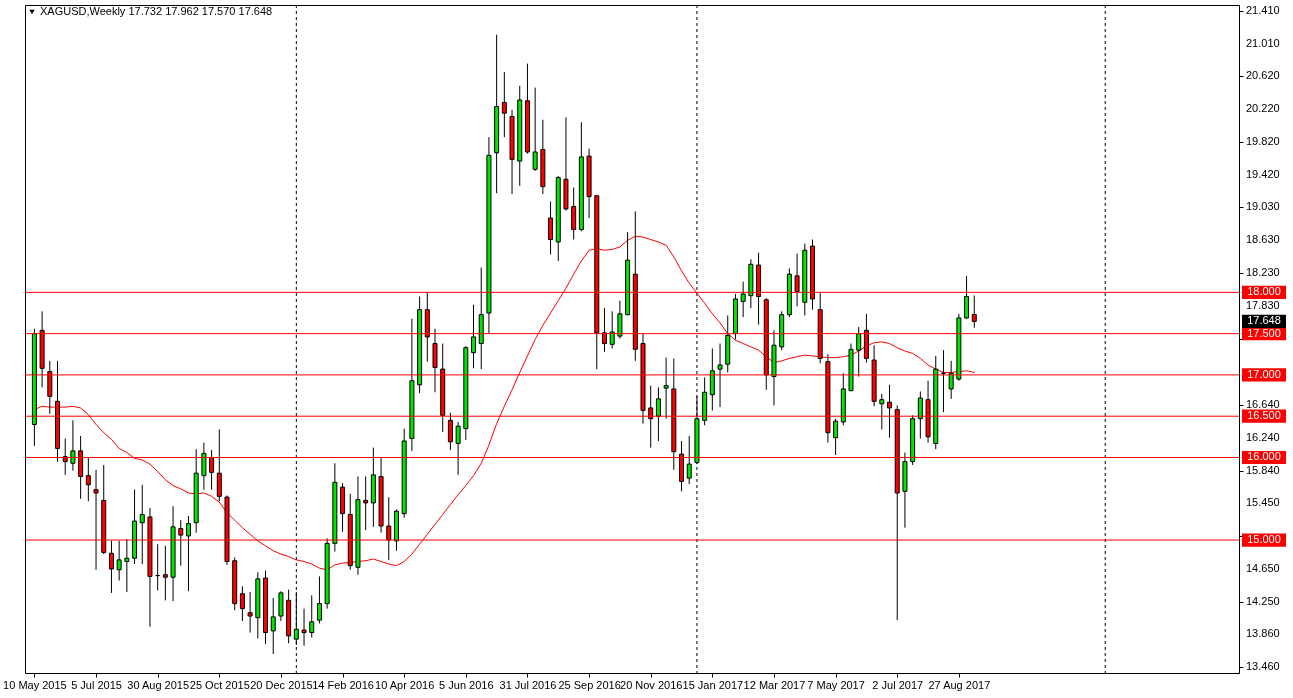 The image size is (1293, 698). What do you see at coordinates (343, 684) in the screenshot?
I see `x-tick-label: 14 Feb 2016` at bounding box center [343, 684].